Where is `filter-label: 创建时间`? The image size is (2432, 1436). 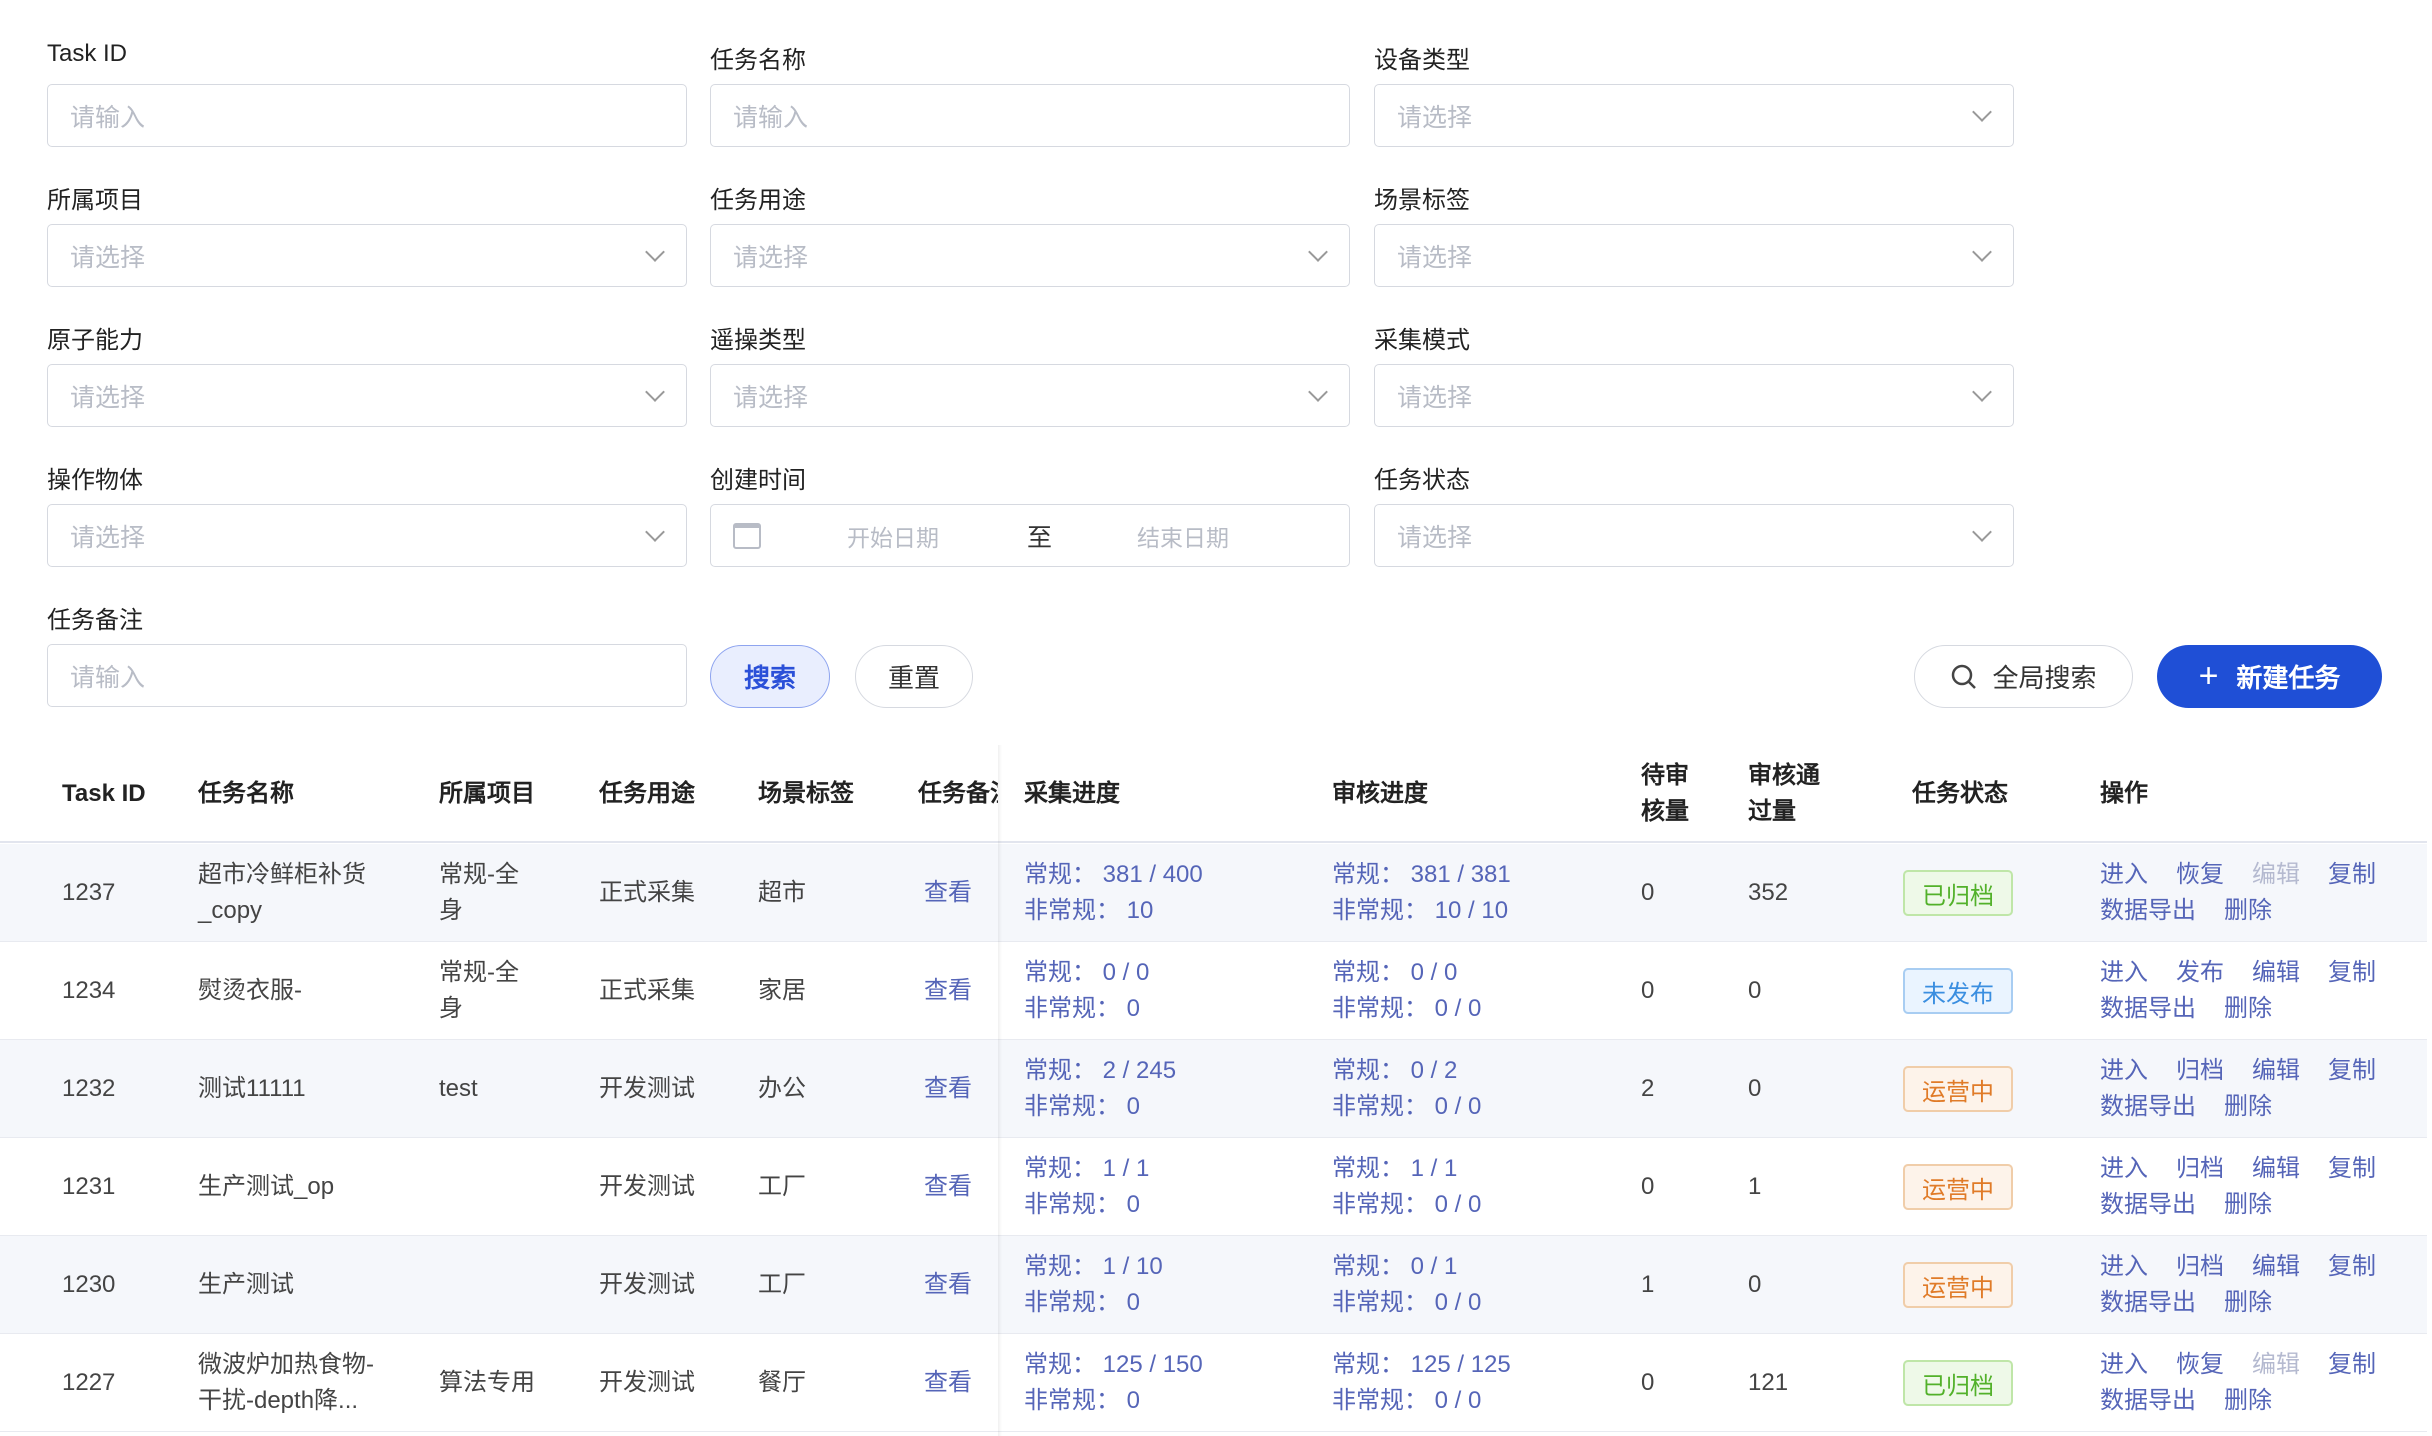
filter-label: 创建时间 is located at coordinates (758, 480).